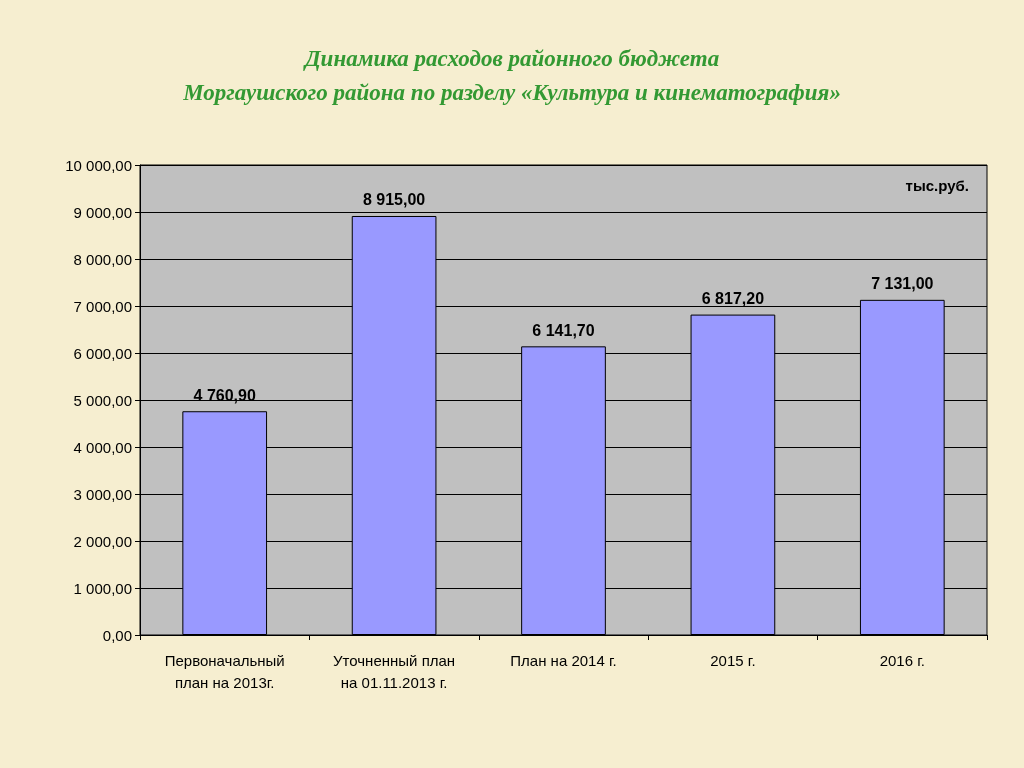 The image size is (1024, 768). I want to click on x-tick-label: План на 2014 г., so click(563, 660).